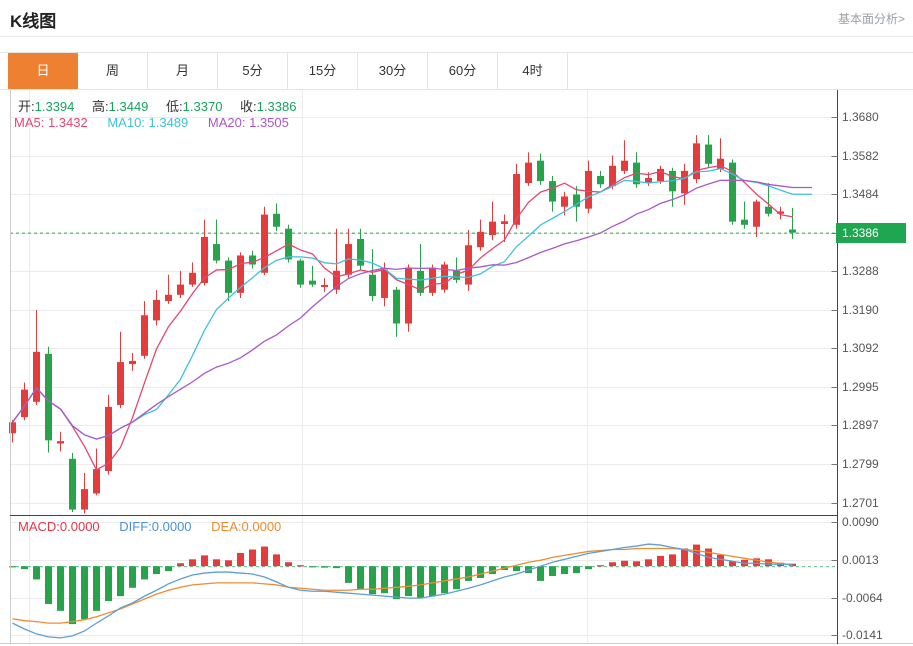  What do you see at coordinates (51, 122) in the screenshot?
I see `ma5-value: MA5: 1.3432` at bounding box center [51, 122].